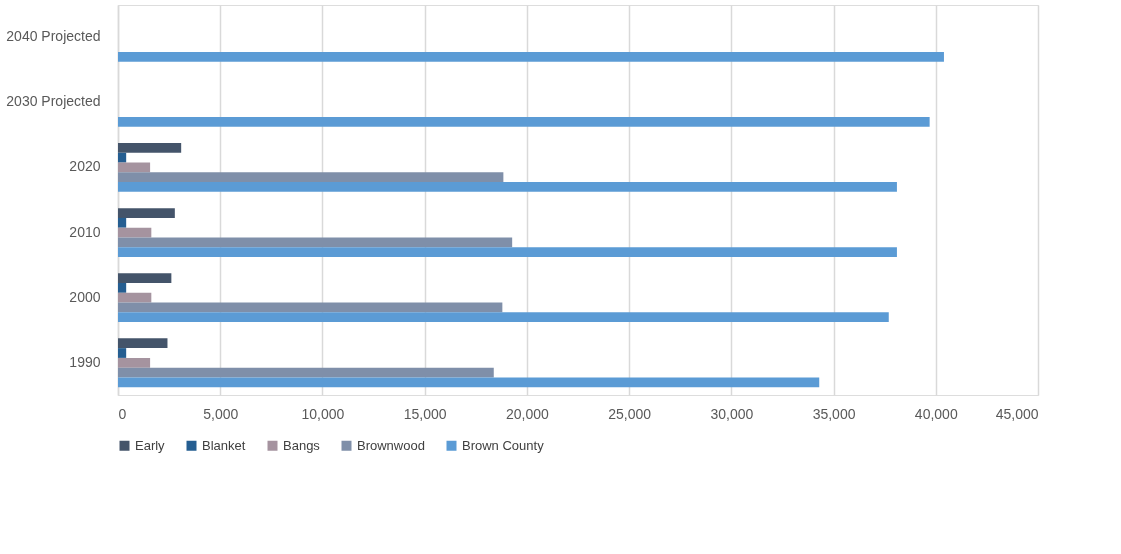 This screenshot has width=1121, height=554. Describe the element at coordinates (85, 296) in the screenshot. I see `y-tick-label: 2000` at that location.